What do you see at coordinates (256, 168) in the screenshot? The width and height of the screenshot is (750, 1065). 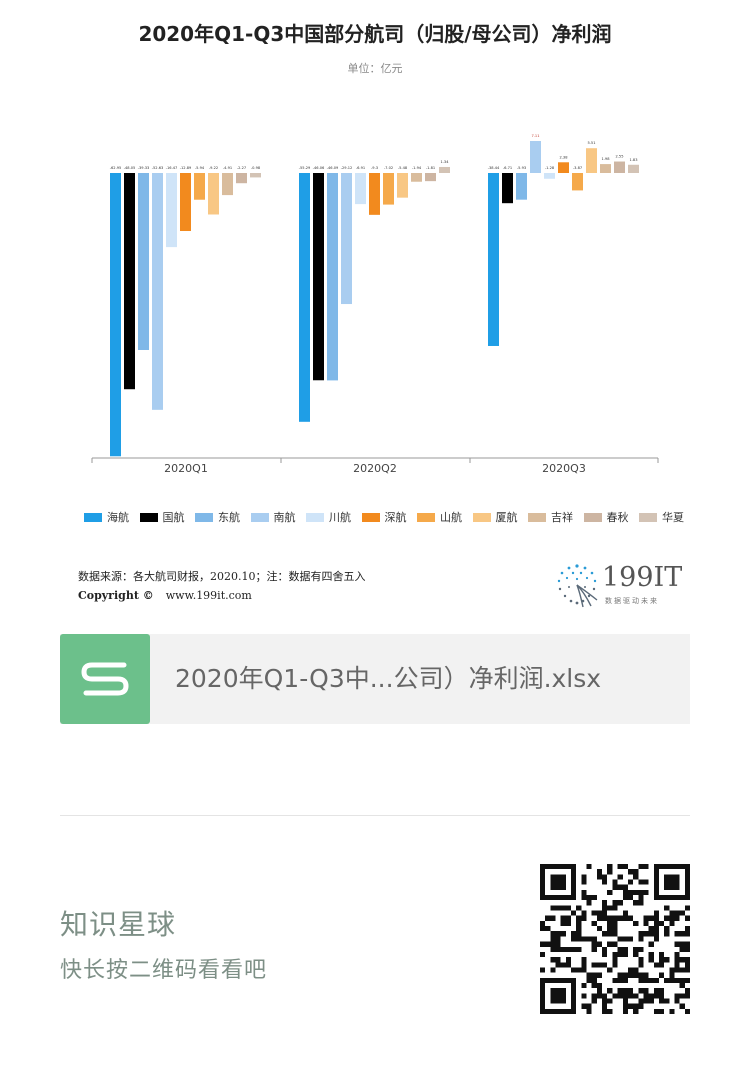 I see `data-label: -0.98` at bounding box center [256, 168].